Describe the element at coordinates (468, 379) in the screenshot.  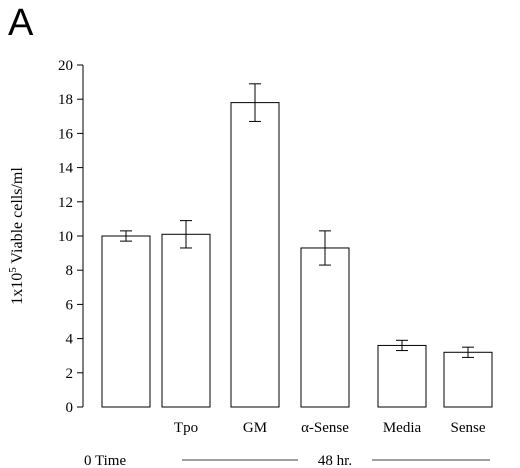
I see `bar-Sense` at that location.